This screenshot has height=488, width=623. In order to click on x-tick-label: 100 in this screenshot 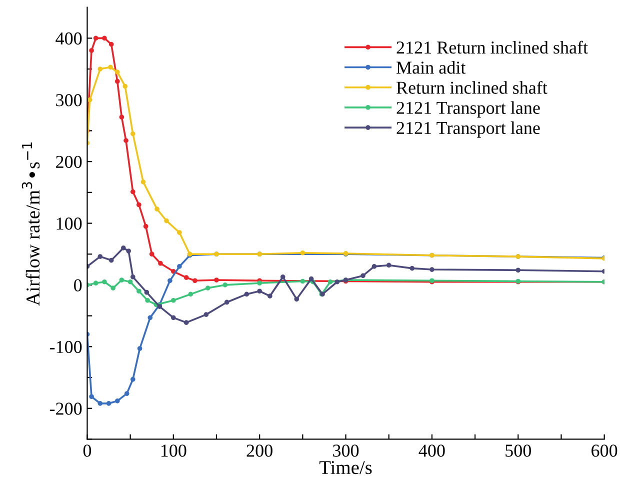, I will do `click(173, 450)`.